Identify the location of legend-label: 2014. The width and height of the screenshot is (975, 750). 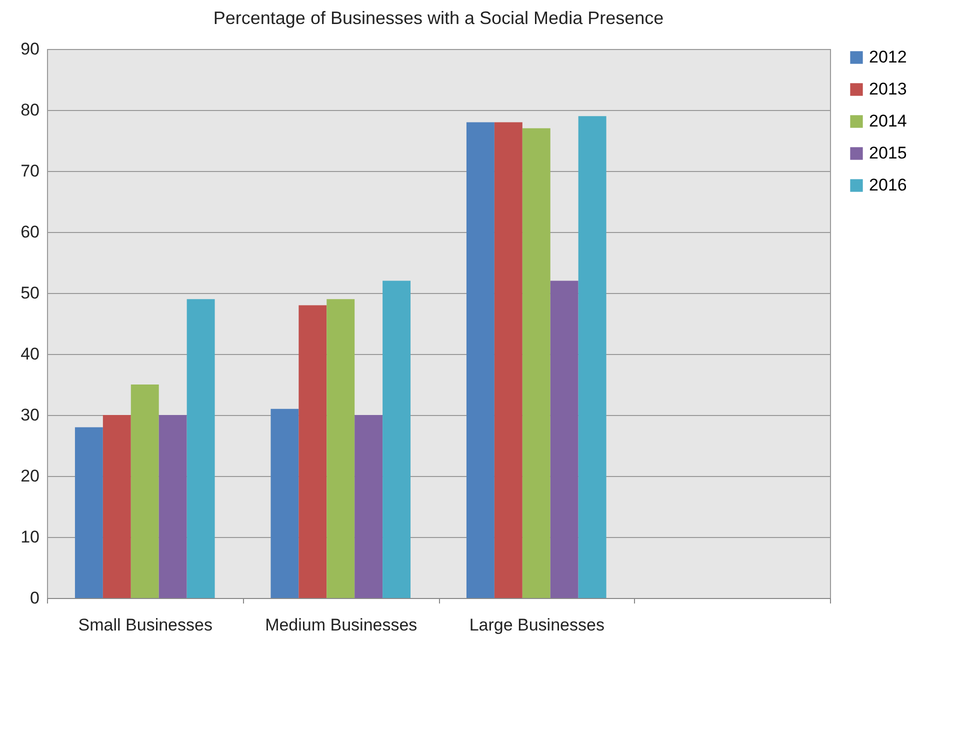
(888, 121).